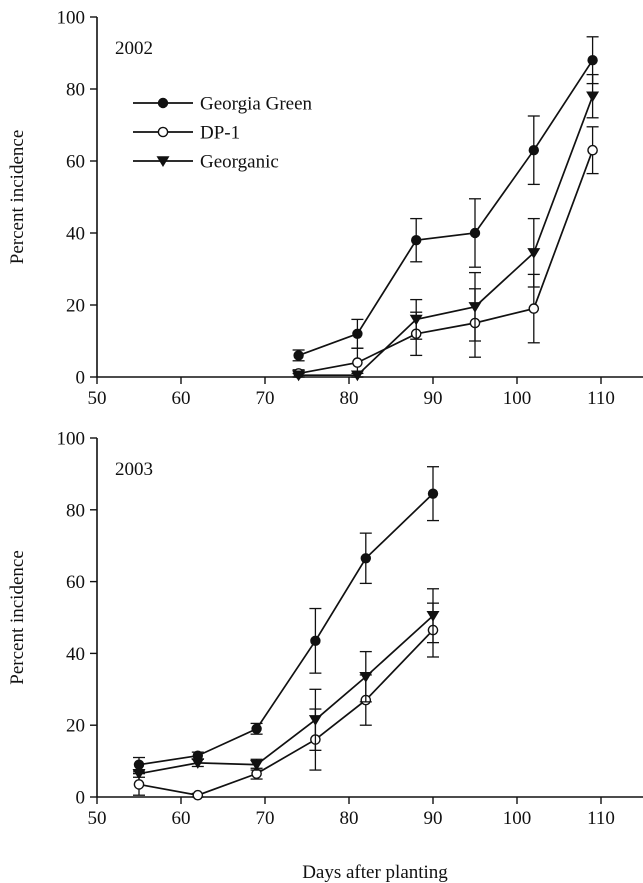 This screenshot has width=643, height=883. Describe the element at coordinates (134, 469) in the screenshot. I see `panel-year-label: 2003` at that location.